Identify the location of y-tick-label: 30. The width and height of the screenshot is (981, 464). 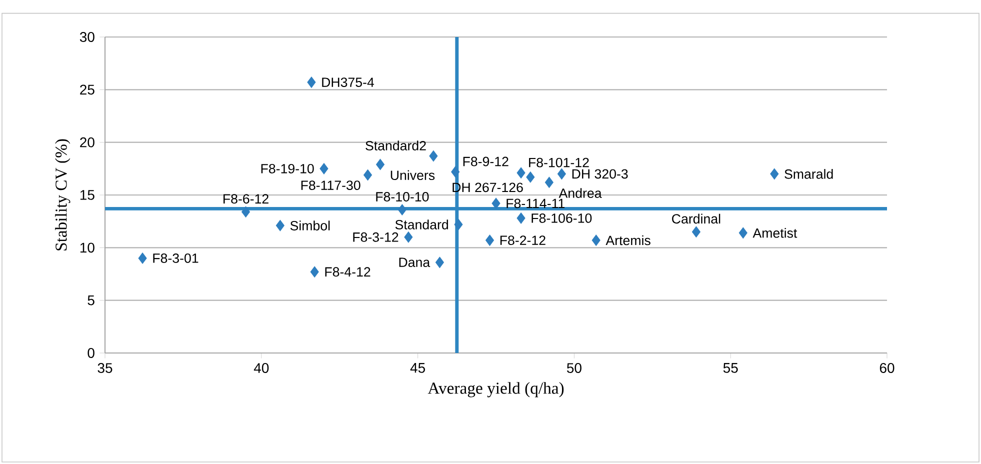
(87, 37).